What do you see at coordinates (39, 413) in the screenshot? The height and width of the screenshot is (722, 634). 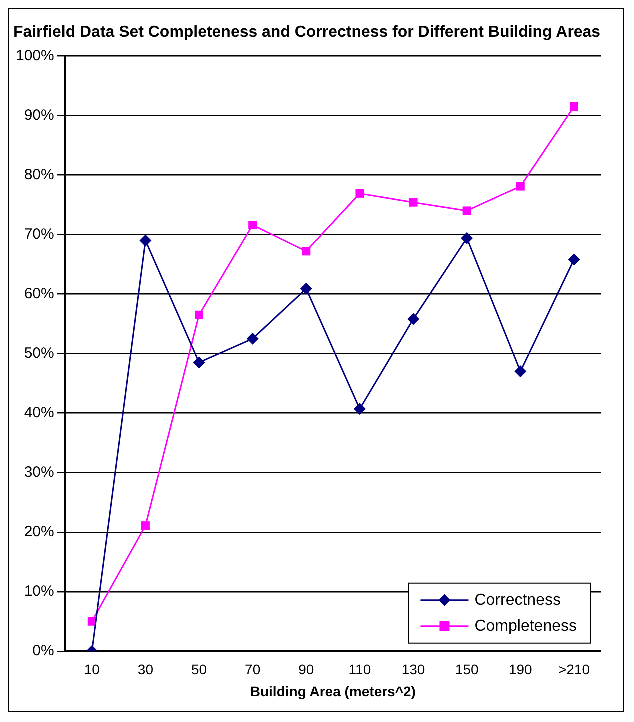 I see `y-tick-label: 40%` at bounding box center [39, 413].